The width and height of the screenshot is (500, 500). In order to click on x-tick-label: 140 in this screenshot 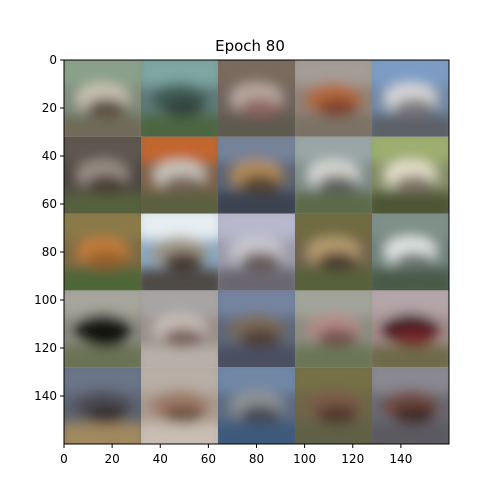, I will do `click(400, 459)`.